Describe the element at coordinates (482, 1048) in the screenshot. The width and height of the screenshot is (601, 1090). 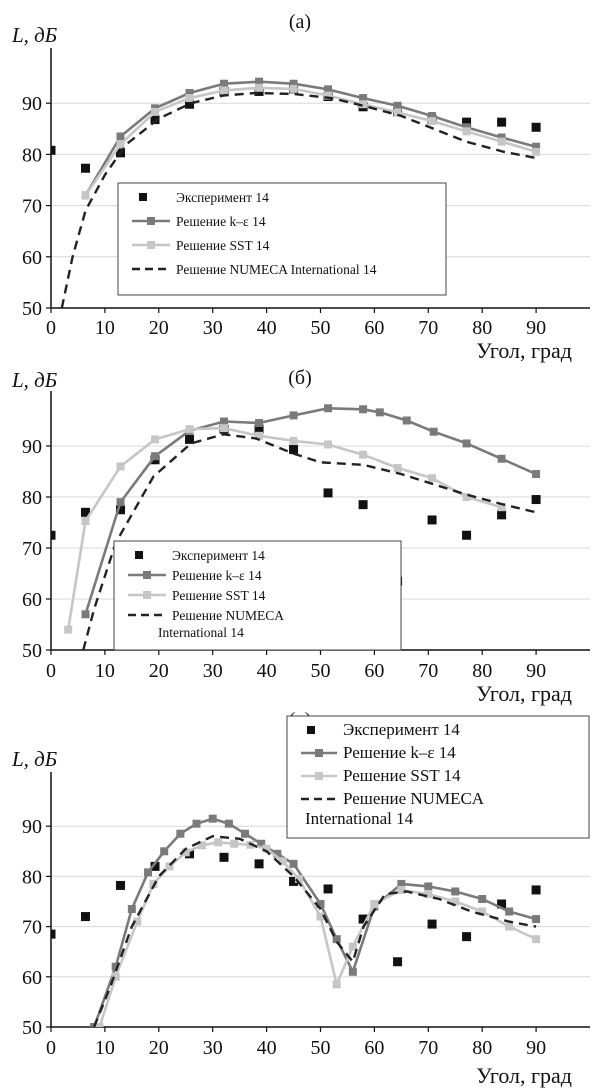
I see `x-tick-label: 80` at that location.